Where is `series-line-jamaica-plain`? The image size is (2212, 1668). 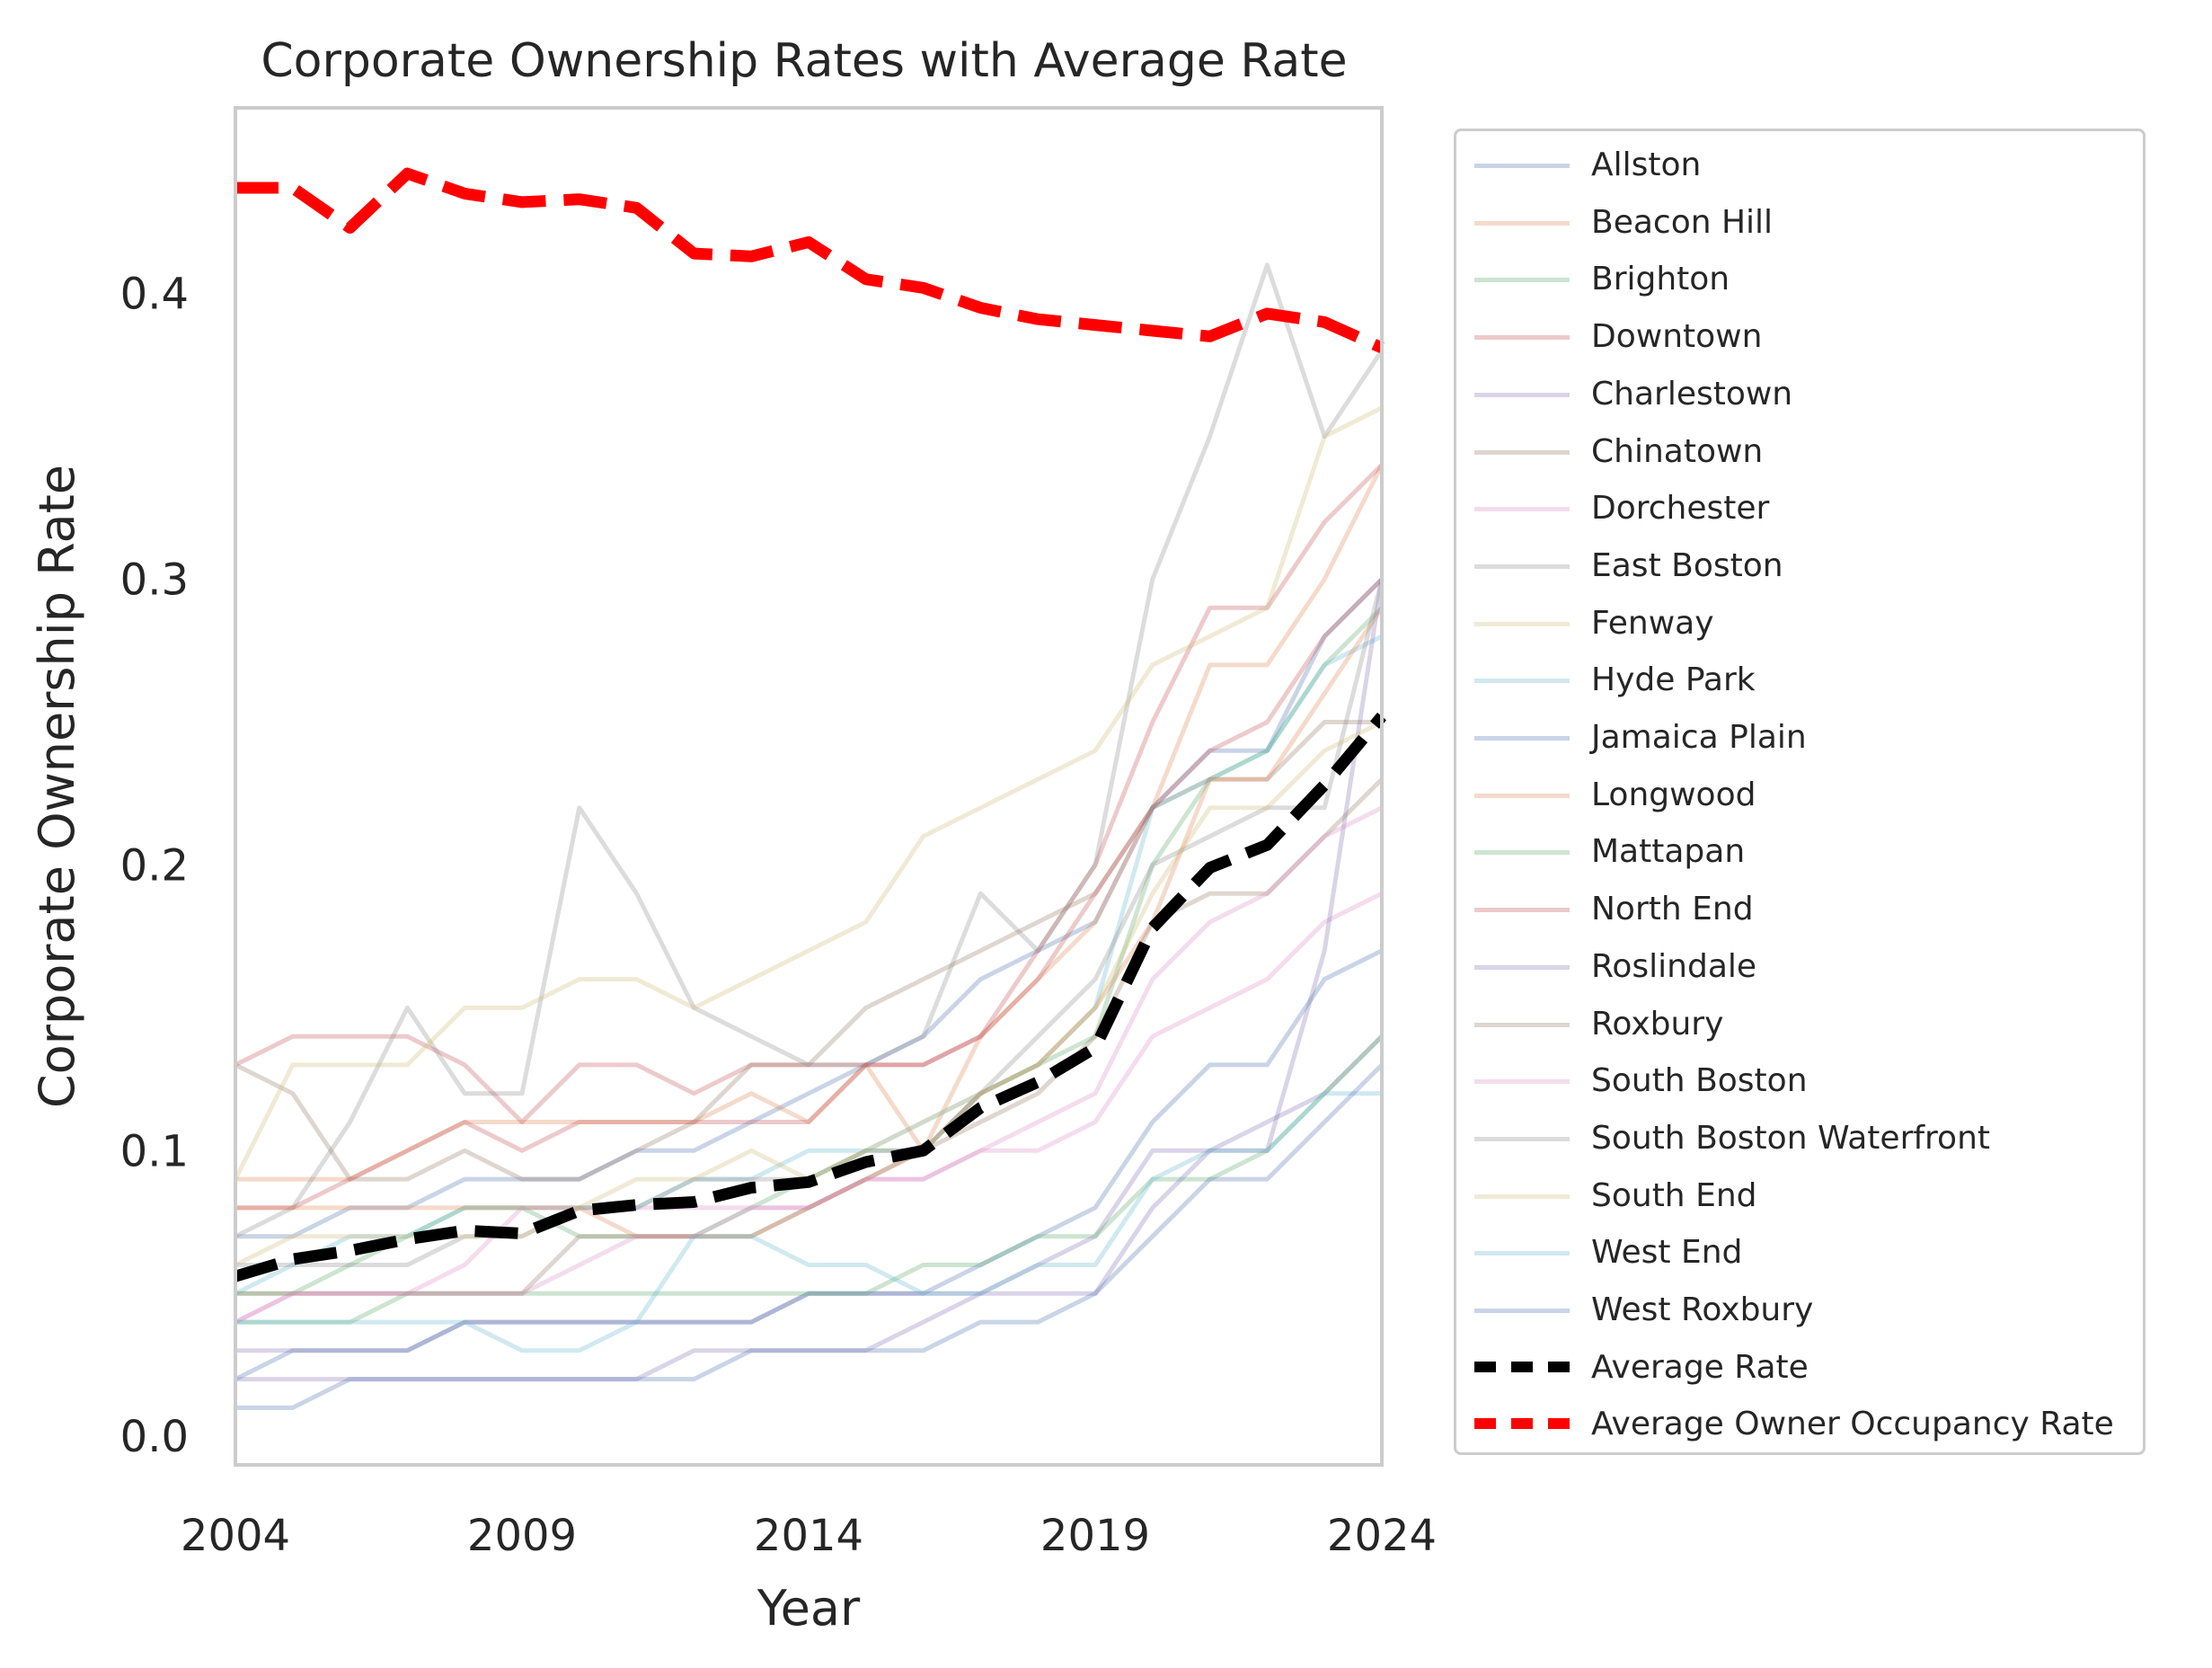 series-line-jamaica-plain is located at coordinates (809, 1164).